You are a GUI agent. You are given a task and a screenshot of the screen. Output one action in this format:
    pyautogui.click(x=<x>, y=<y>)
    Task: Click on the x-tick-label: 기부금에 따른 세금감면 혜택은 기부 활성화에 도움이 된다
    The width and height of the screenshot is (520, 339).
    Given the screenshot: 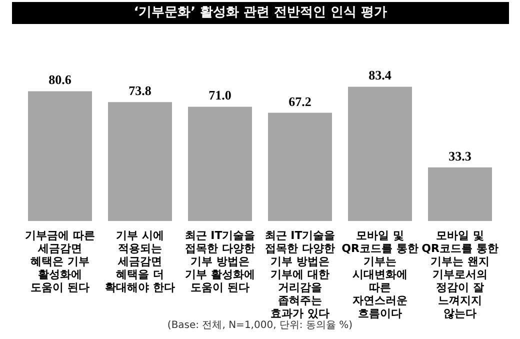 What is the action you would take?
    pyautogui.click(x=60, y=261)
    